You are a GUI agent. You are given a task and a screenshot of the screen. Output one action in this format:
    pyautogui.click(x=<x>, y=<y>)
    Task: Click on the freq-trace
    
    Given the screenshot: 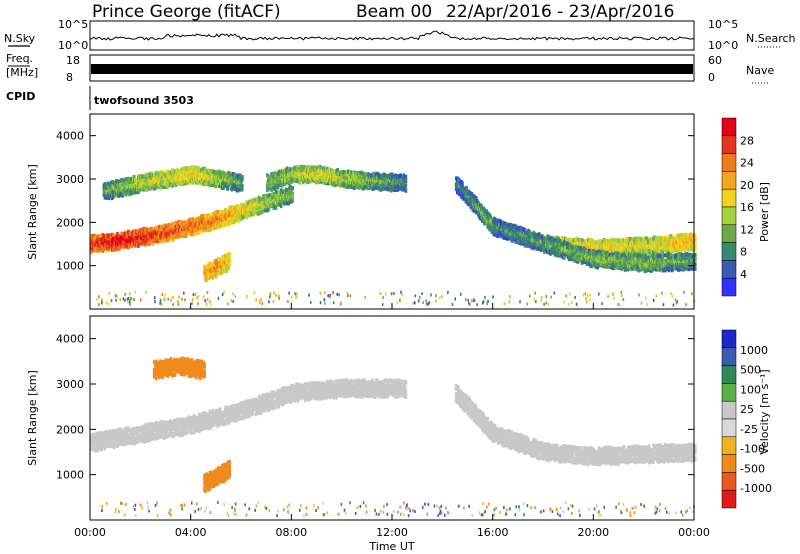 What is the action you would take?
    pyautogui.click(x=392, y=69)
    